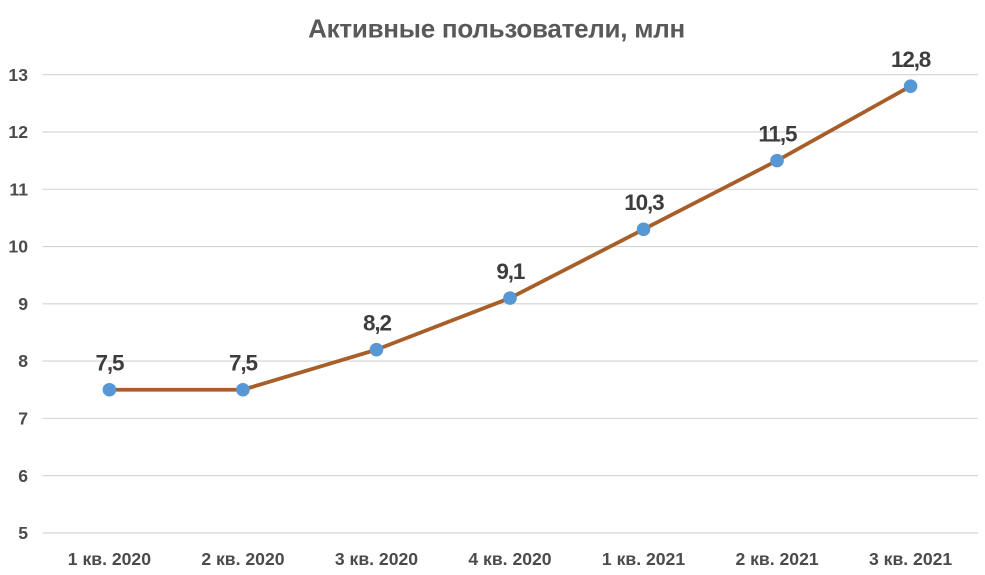  Describe the element at coordinates (23, 361) in the screenshot. I see `svg-text: 8` at that location.